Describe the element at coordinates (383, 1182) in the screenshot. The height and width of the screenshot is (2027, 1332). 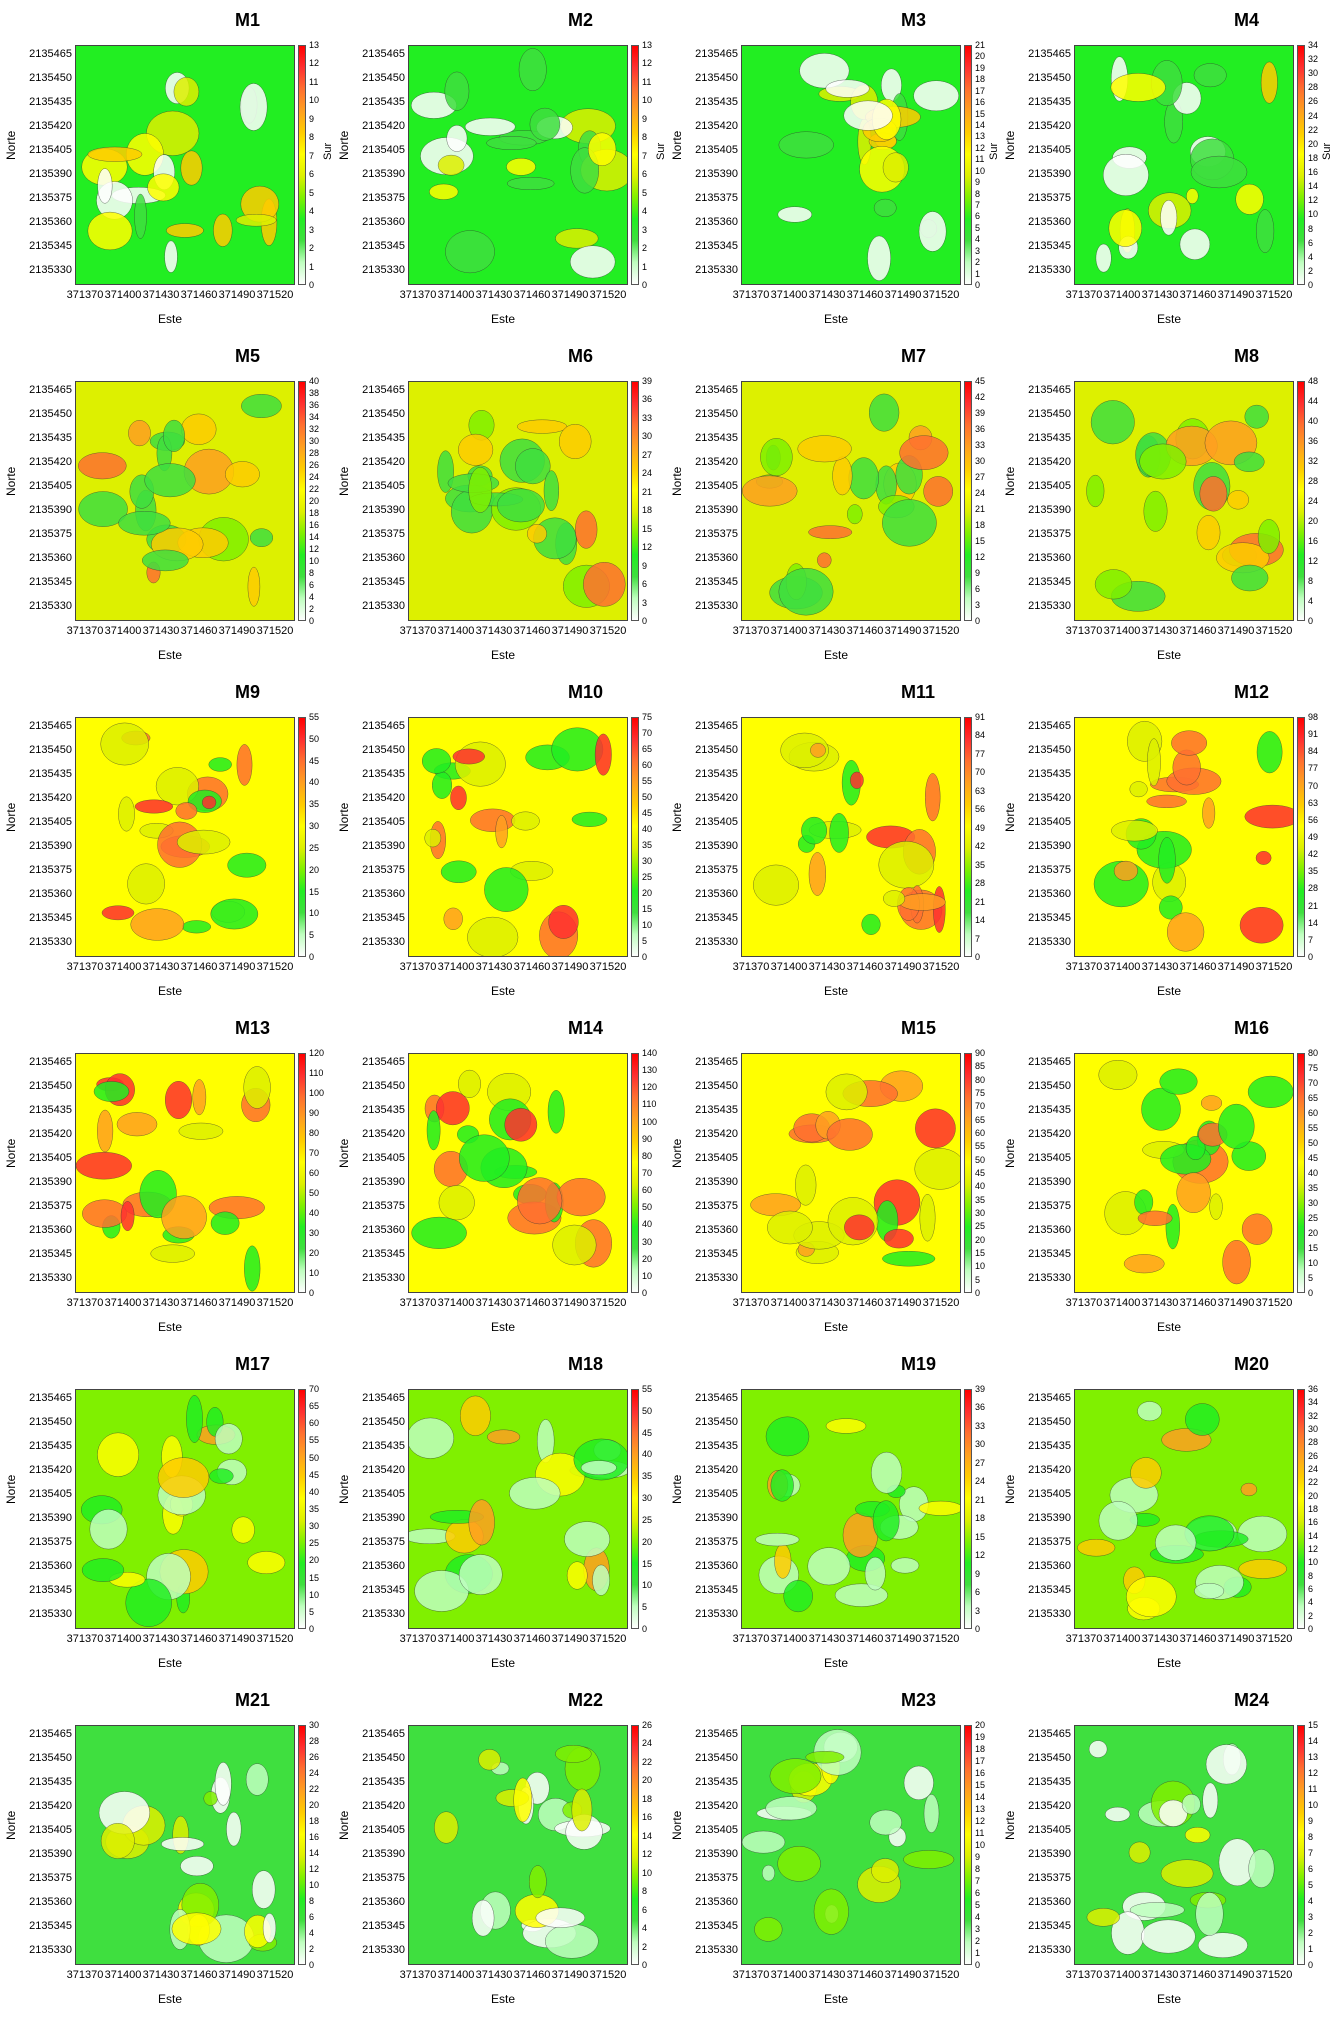
I see `y-tick-label: 2135390` at that location.